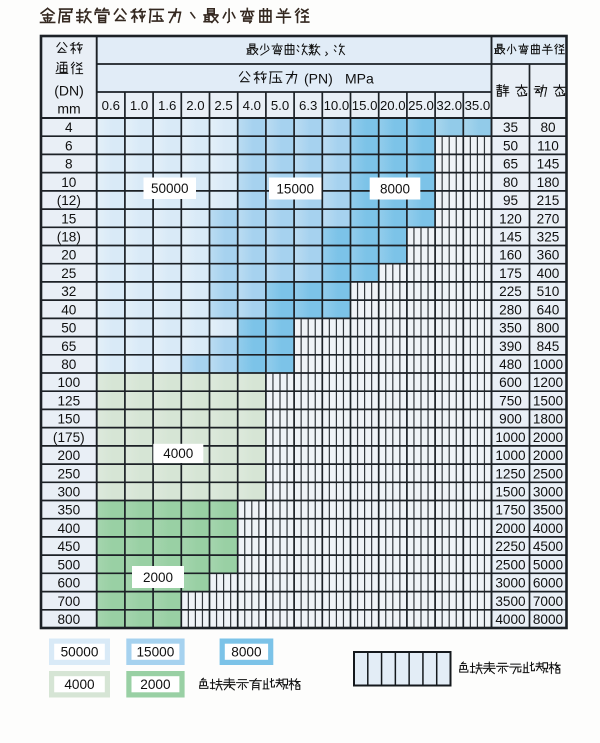 This screenshot has height=743, width=600. What do you see at coordinates (548, 346) in the screenshot?
I see `svg-text: 845` at bounding box center [548, 346].